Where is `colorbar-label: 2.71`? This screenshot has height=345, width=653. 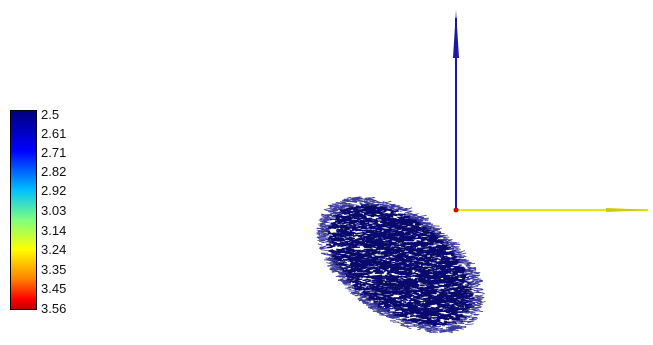
colorbar-label: 2.71 is located at coordinates (54, 152).